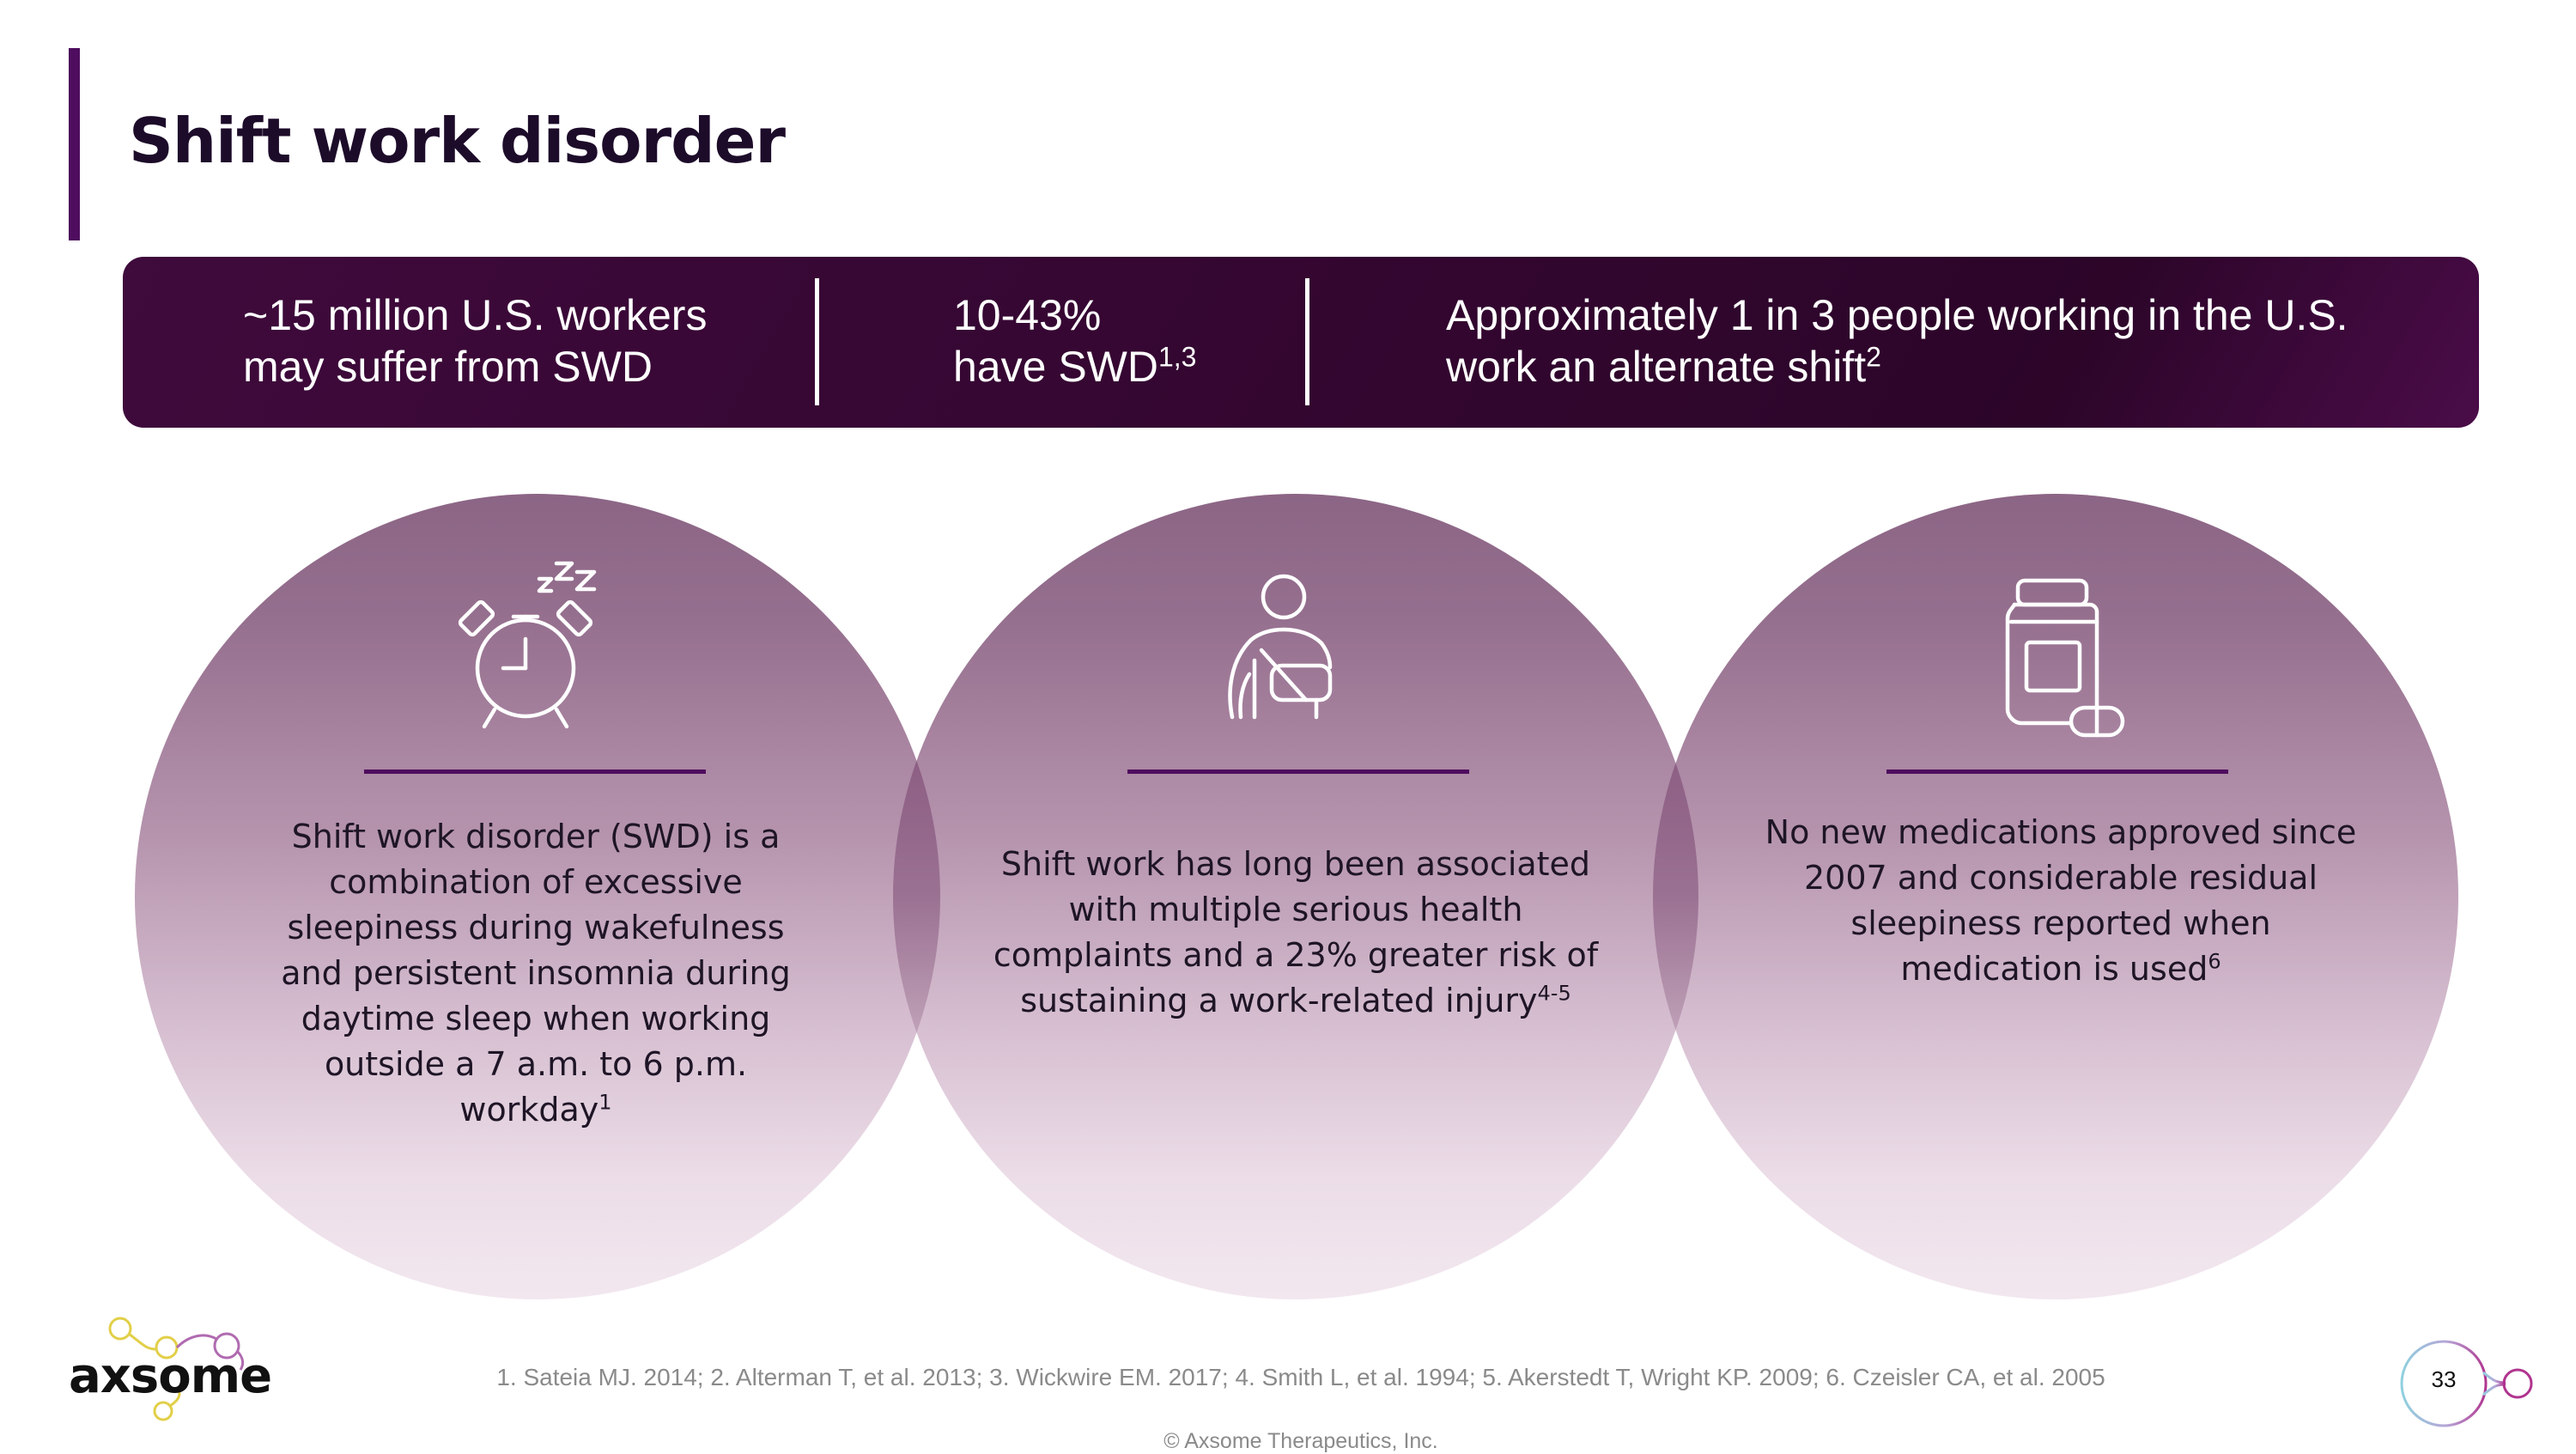 This screenshot has height=1454, width=2576. I want to click on card-text-line: medication is used, so click(2054, 969).